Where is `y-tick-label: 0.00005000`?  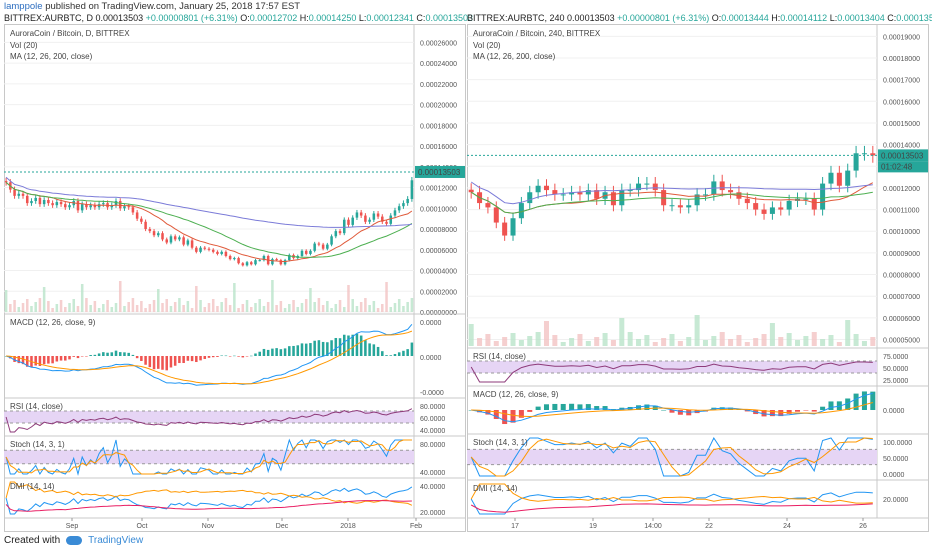 y-tick-label: 0.00005000 is located at coordinates (901, 341).